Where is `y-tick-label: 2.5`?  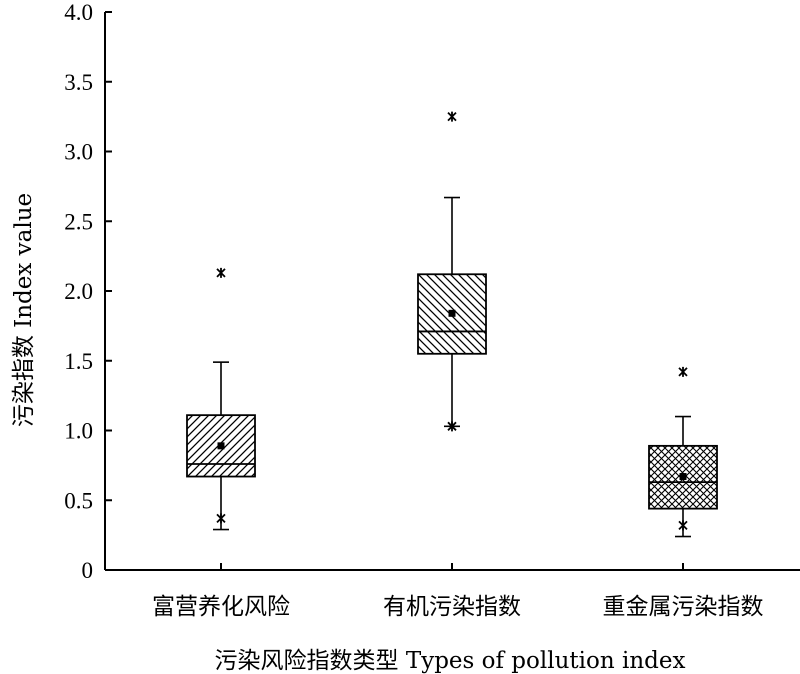 y-tick-label: 2.5 is located at coordinates (78, 221).